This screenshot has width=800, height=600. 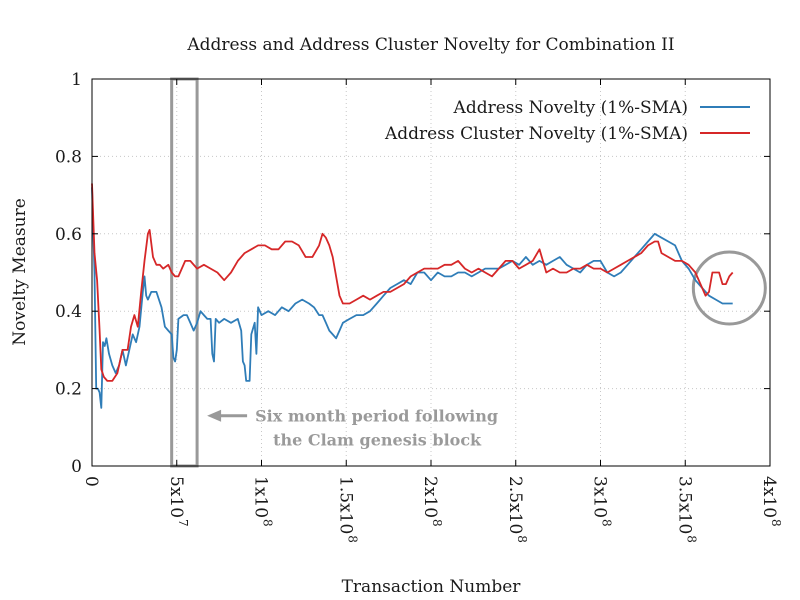 What do you see at coordinates (729, 288) in the screenshot?
I see `convergence-highlight-circle` at bounding box center [729, 288].